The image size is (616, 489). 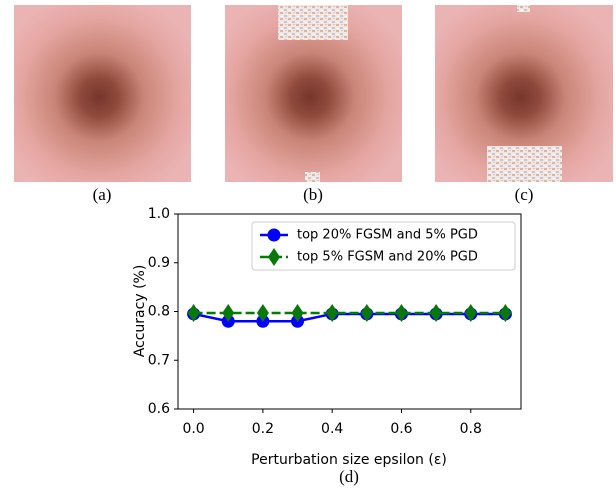 I want to click on x-axis-label: Perturbation size epsilon (ε), so click(x=349, y=460).